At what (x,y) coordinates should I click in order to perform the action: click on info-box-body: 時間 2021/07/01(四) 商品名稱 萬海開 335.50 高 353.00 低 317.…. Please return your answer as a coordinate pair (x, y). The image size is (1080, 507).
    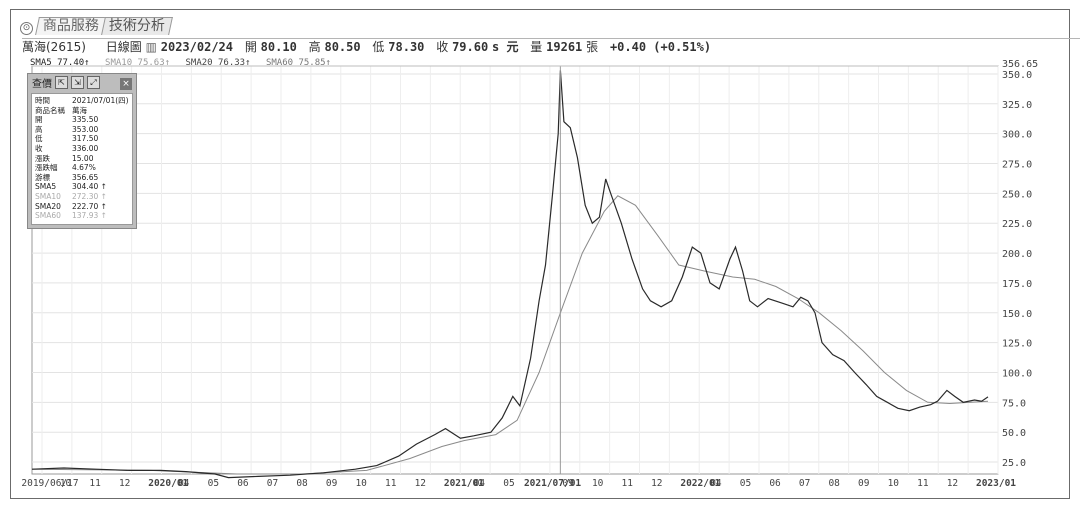
    Looking at the image, I should click on (82, 159).